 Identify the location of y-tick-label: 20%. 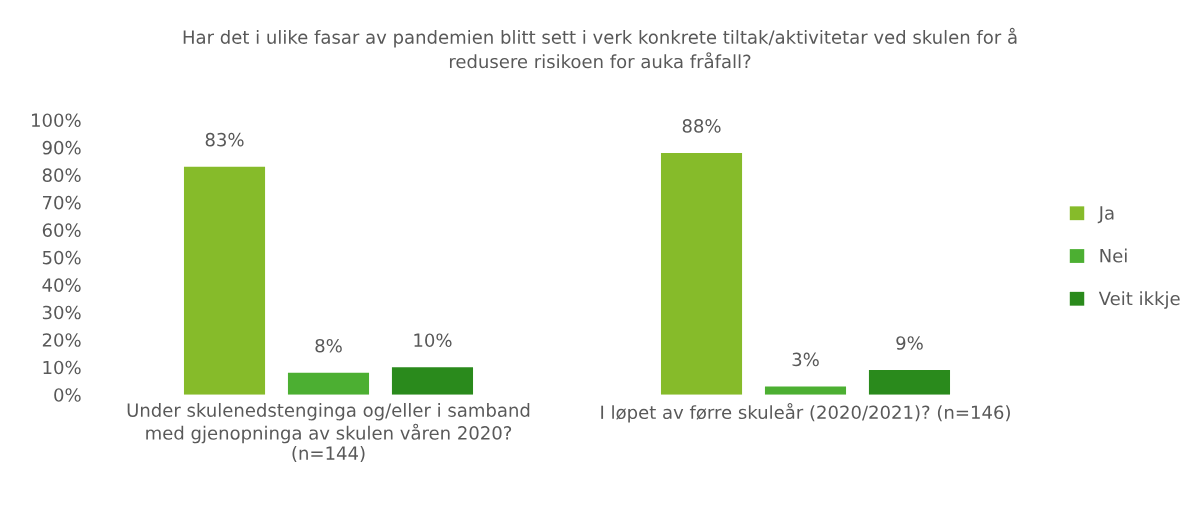
(61, 340).